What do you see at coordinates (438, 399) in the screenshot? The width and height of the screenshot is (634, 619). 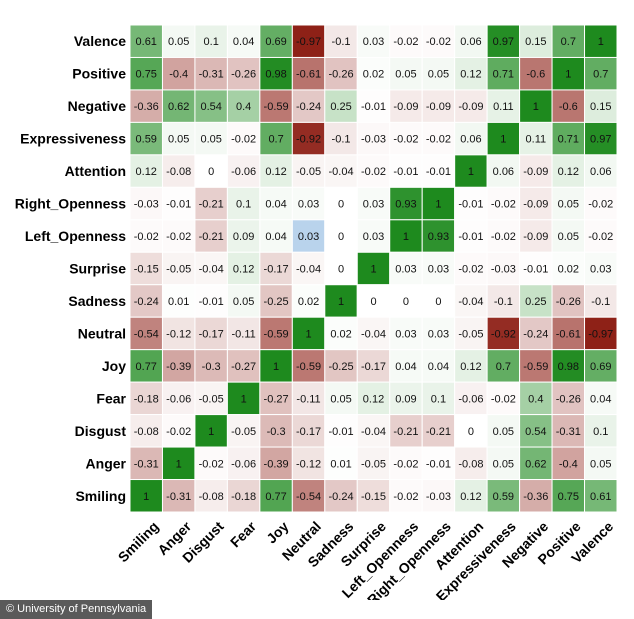 I see `cell-value-label: 0.1` at bounding box center [438, 399].